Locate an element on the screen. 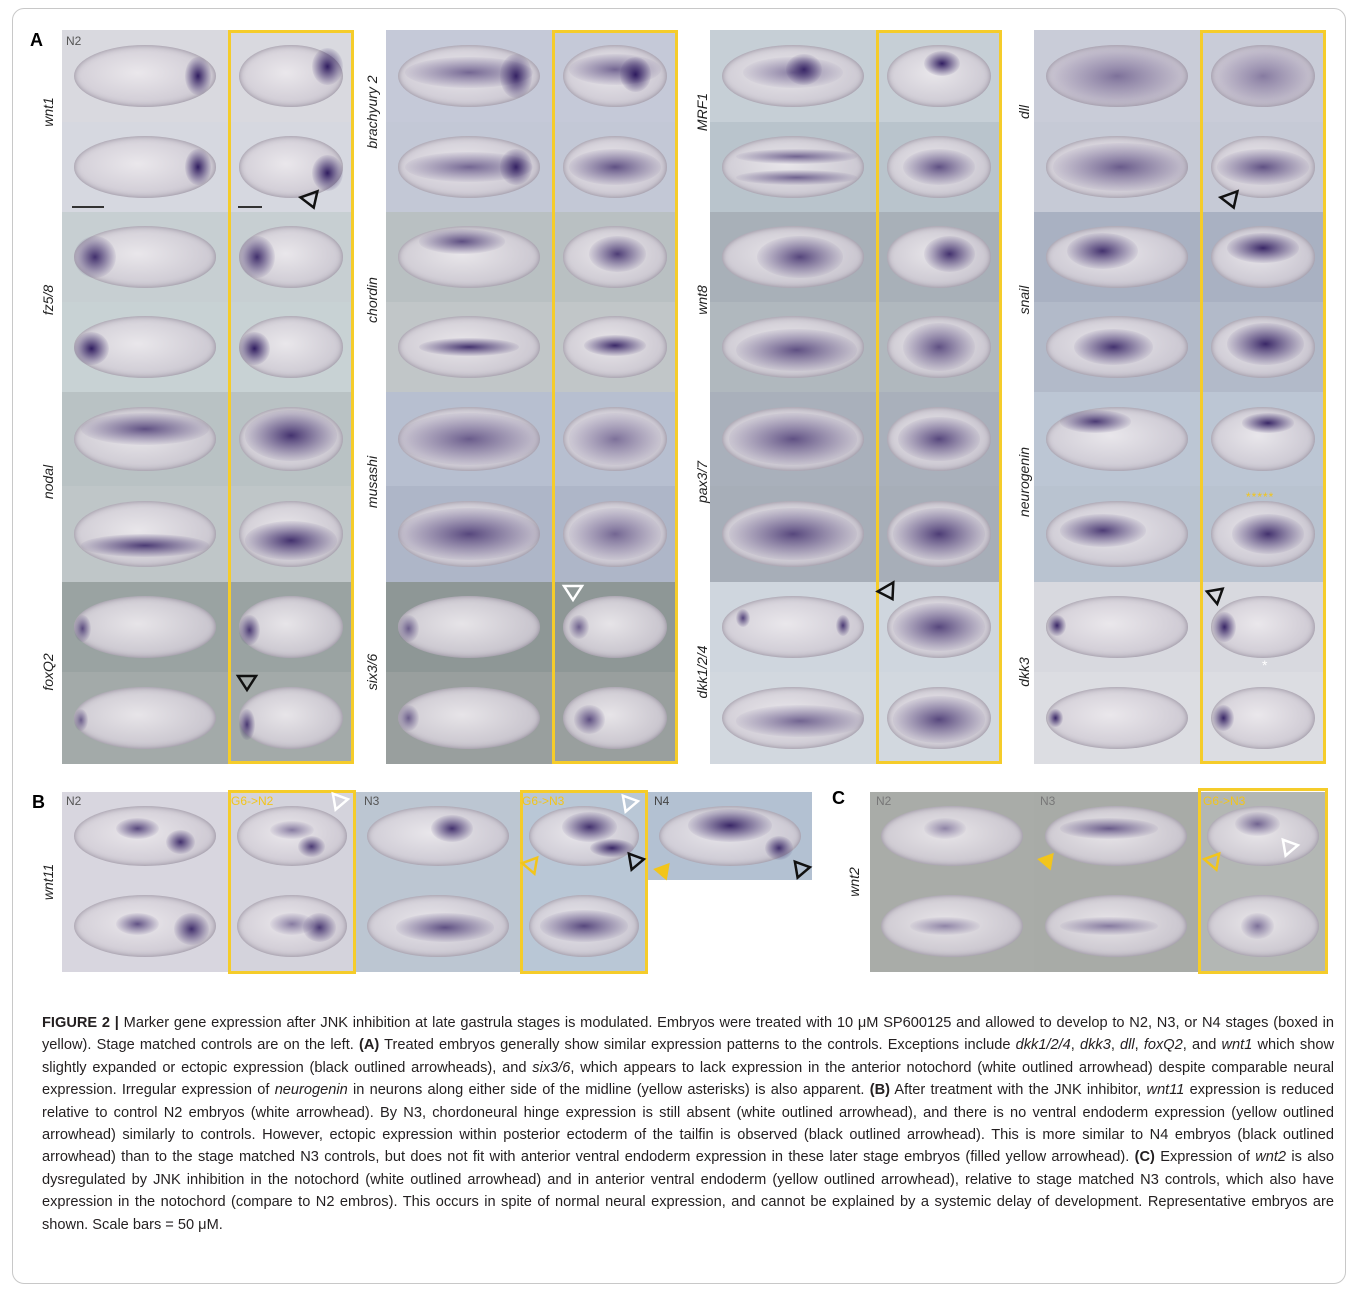 This screenshot has width=1358, height=1292. caption-gene-six36: six3/6 is located at coordinates (551, 1067).